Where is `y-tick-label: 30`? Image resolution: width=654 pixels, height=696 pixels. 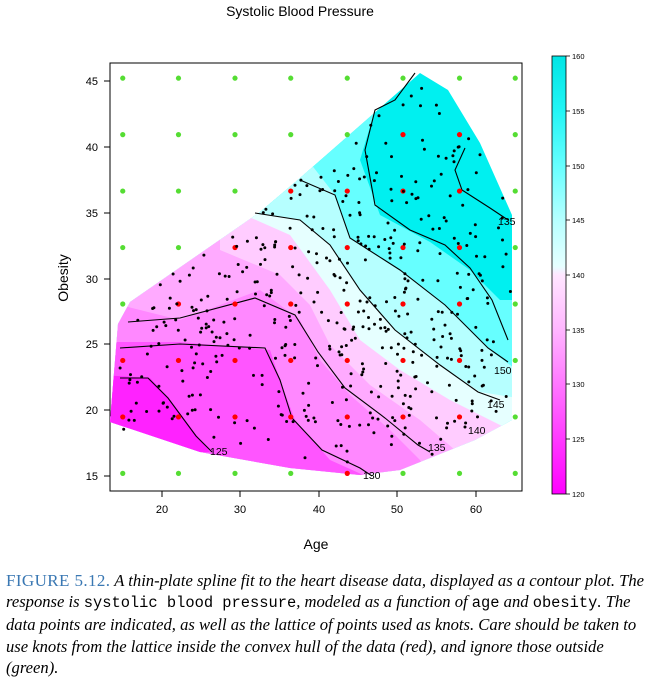
y-tick-label: 30 is located at coordinates (92, 280).